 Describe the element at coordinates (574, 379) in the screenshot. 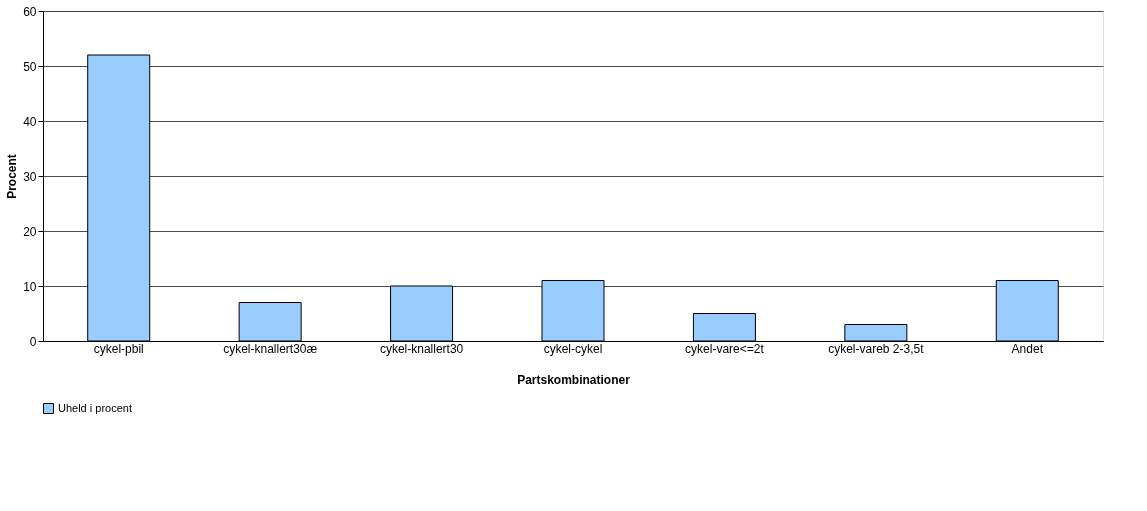

I see `x-axis-title: Partskombinationer` at that location.